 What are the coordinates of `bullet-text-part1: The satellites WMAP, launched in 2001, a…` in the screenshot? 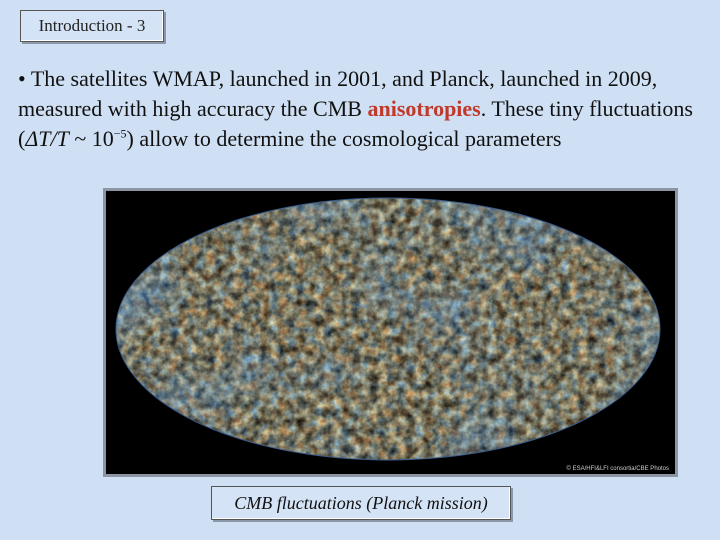 It's located at (338, 93).